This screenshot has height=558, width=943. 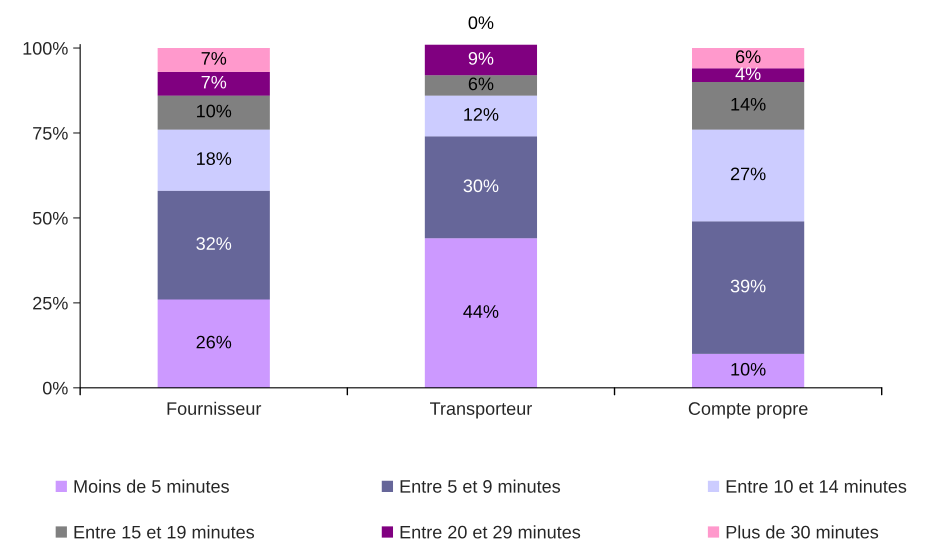 I want to click on data-label: 32%, so click(x=214, y=243).